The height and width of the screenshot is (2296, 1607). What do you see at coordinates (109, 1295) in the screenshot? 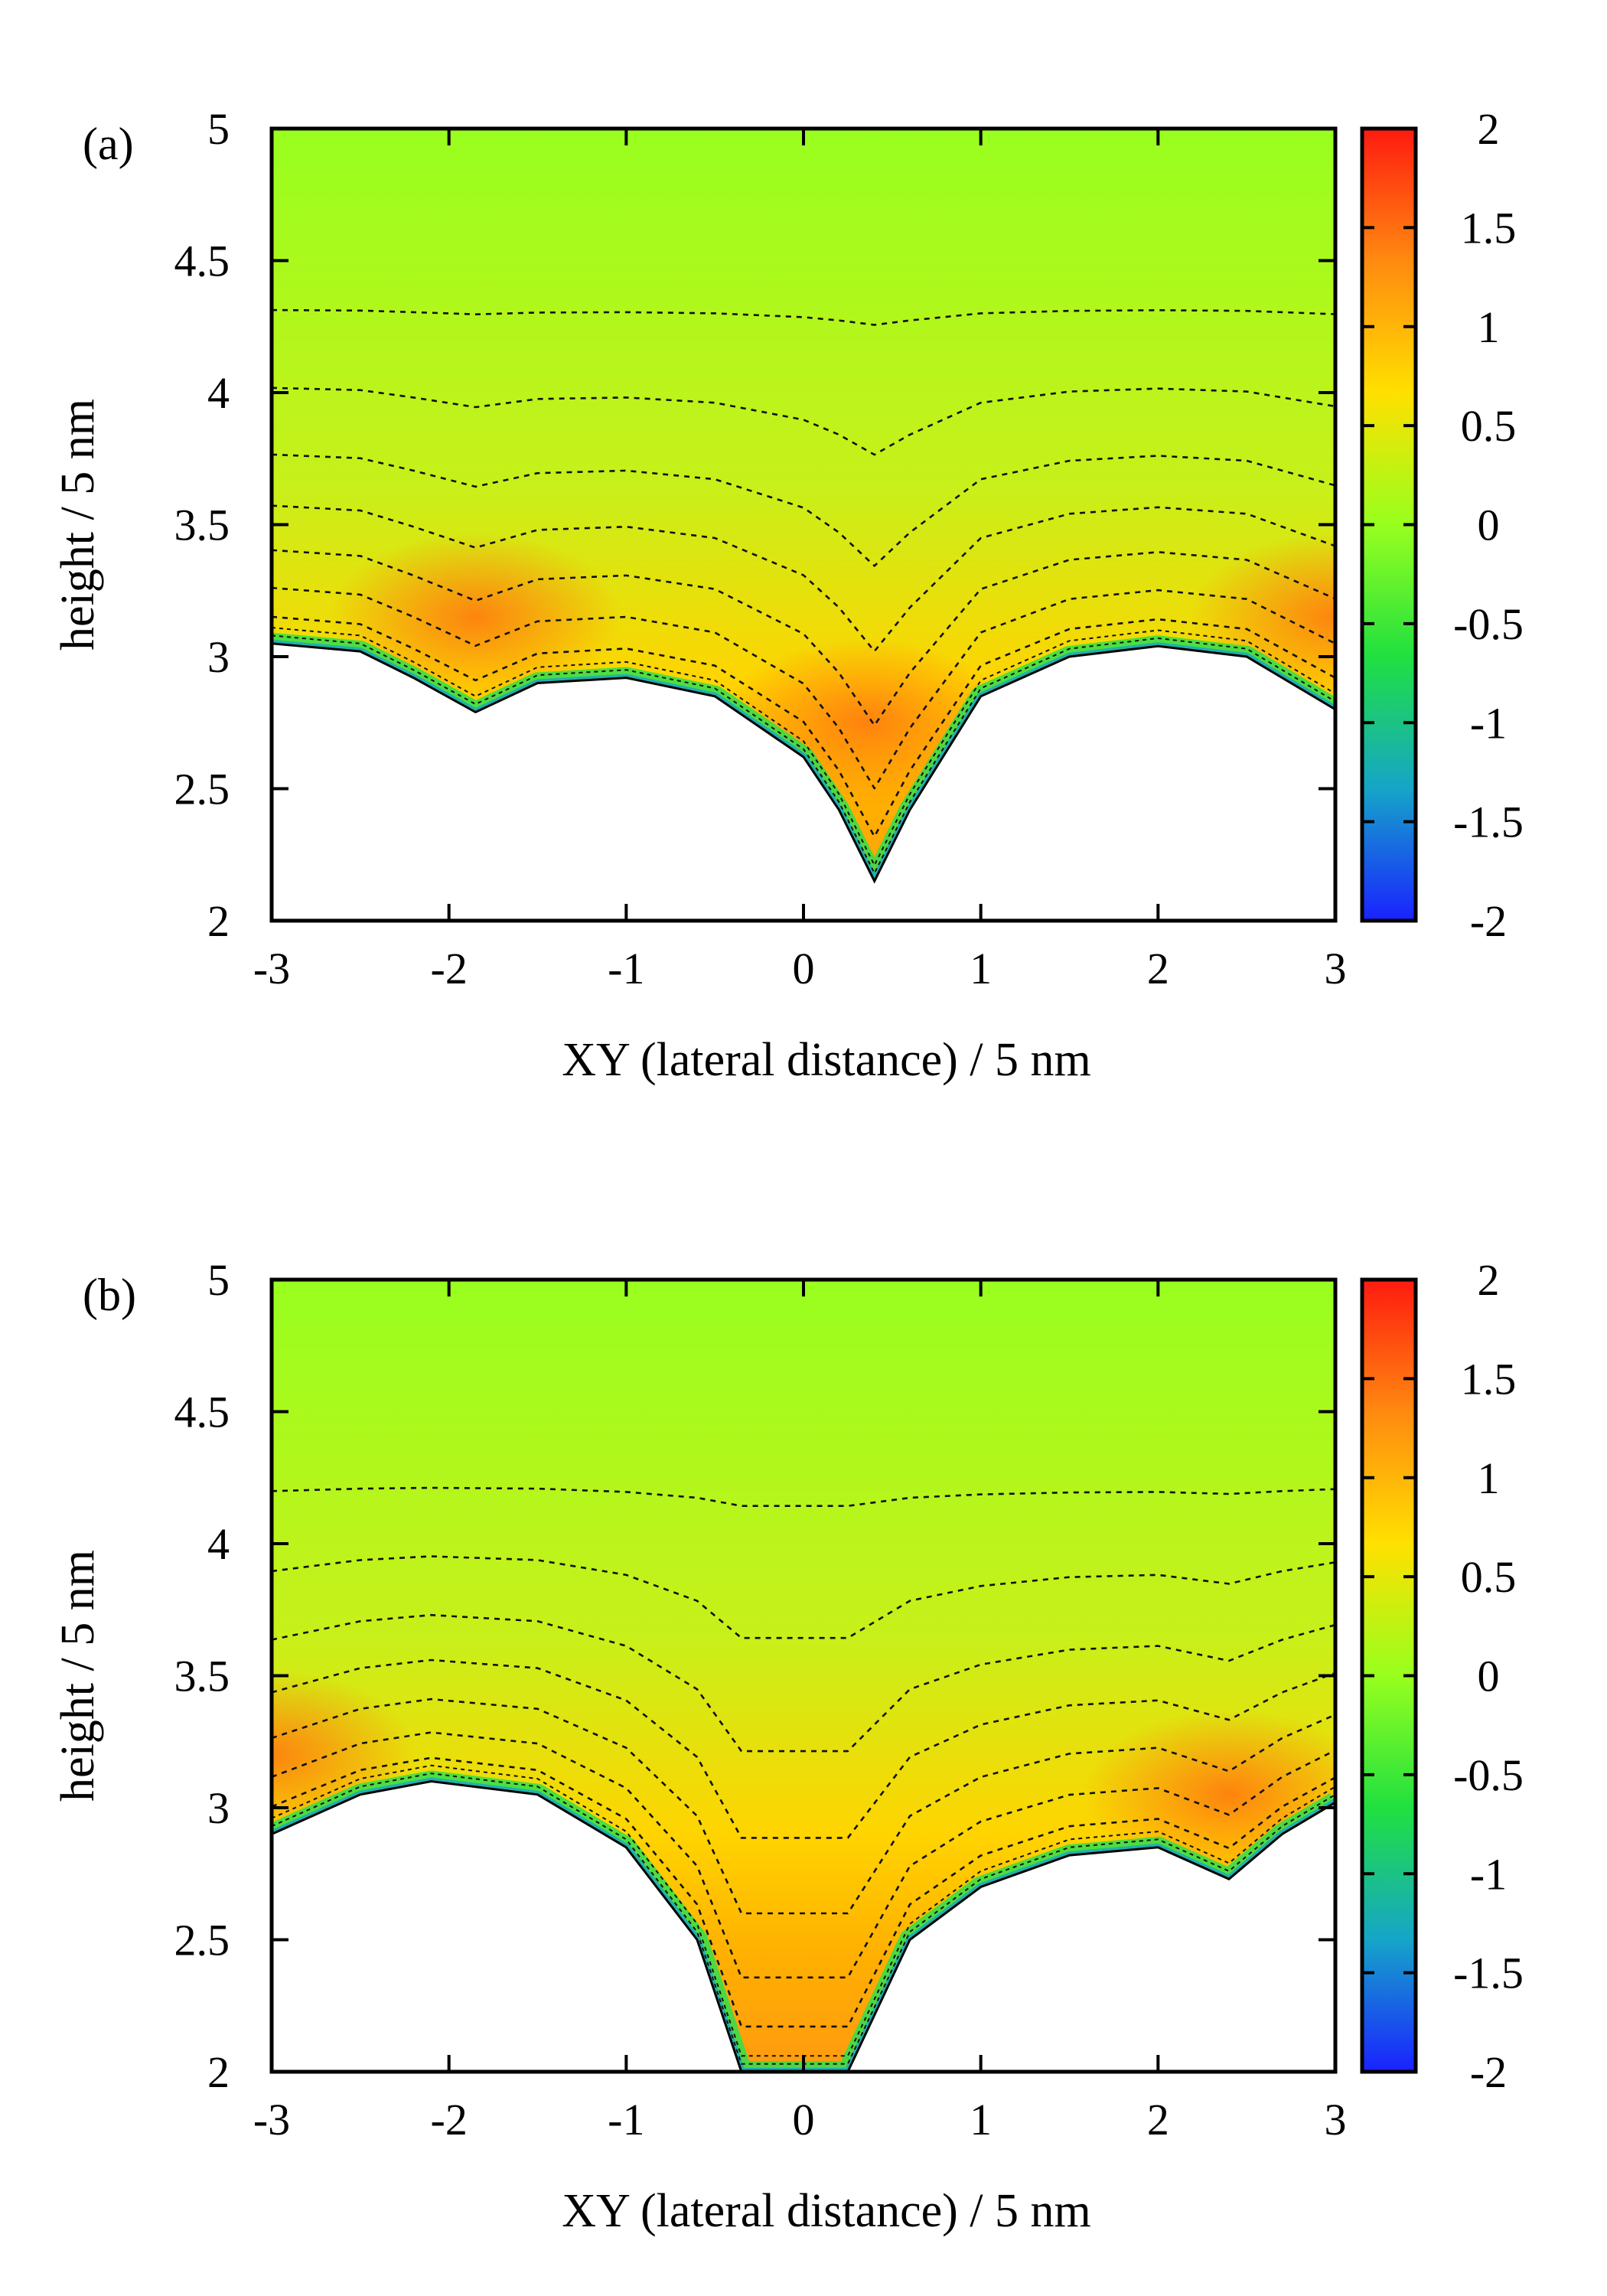
I see `panel-label: (b)` at bounding box center [109, 1295].